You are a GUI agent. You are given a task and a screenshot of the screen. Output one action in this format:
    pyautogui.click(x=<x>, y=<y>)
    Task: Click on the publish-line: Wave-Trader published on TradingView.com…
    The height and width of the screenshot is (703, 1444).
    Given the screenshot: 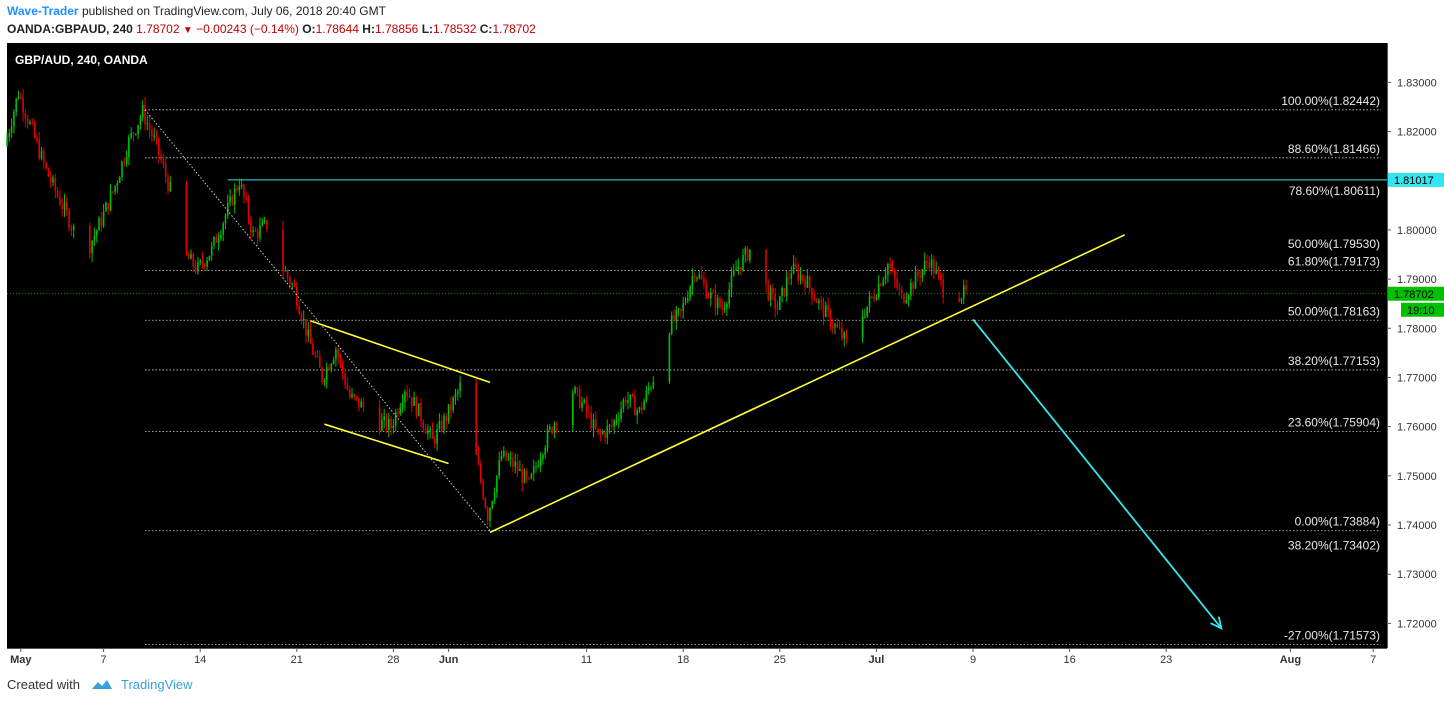 What is the action you would take?
    pyautogui.click(x=196, y=11)
    